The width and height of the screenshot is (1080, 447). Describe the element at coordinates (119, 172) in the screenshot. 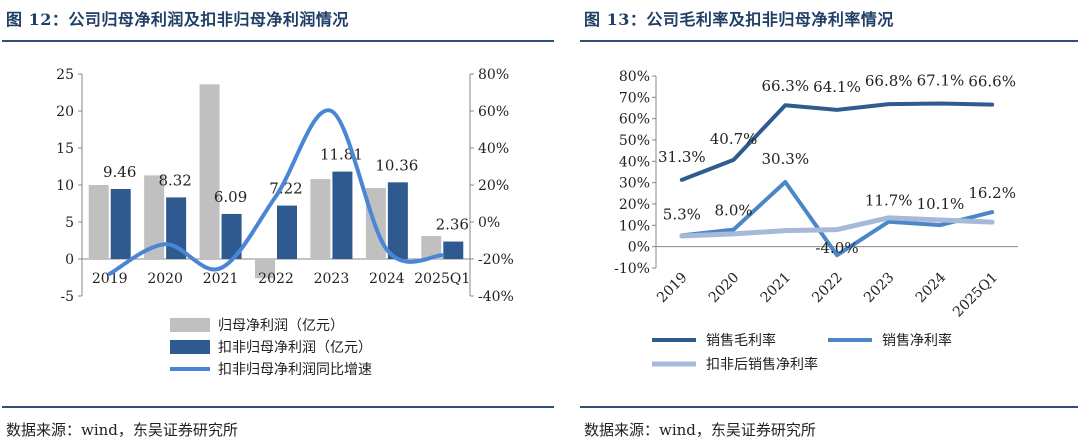

I see `bar-value-label: 9.46` at that location.